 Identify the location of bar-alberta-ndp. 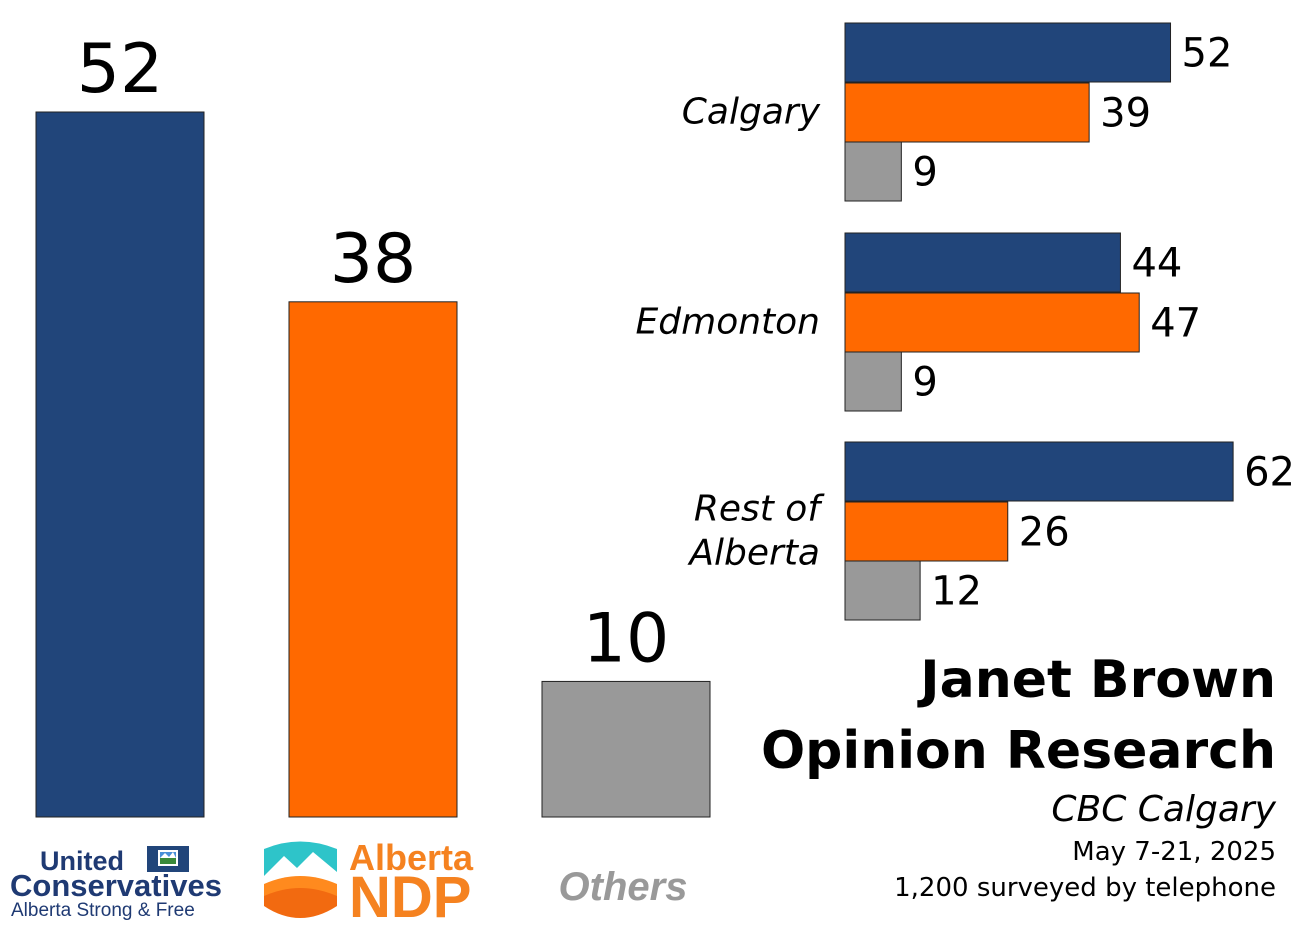
(373, 559).